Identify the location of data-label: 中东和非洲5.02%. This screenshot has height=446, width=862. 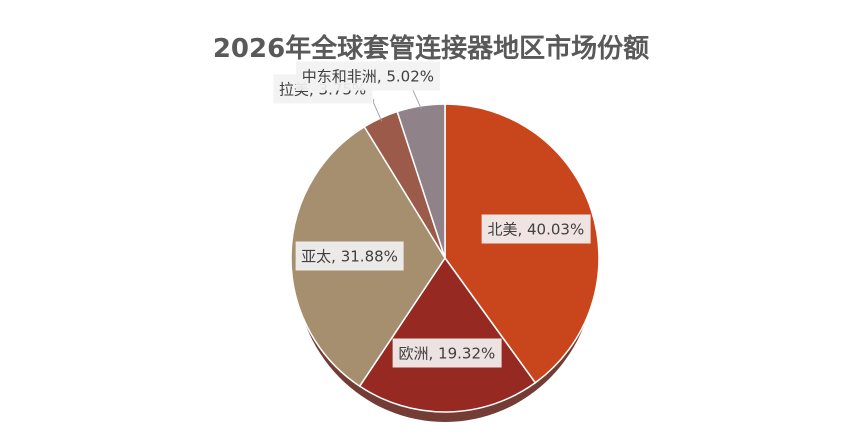
(368, 76).